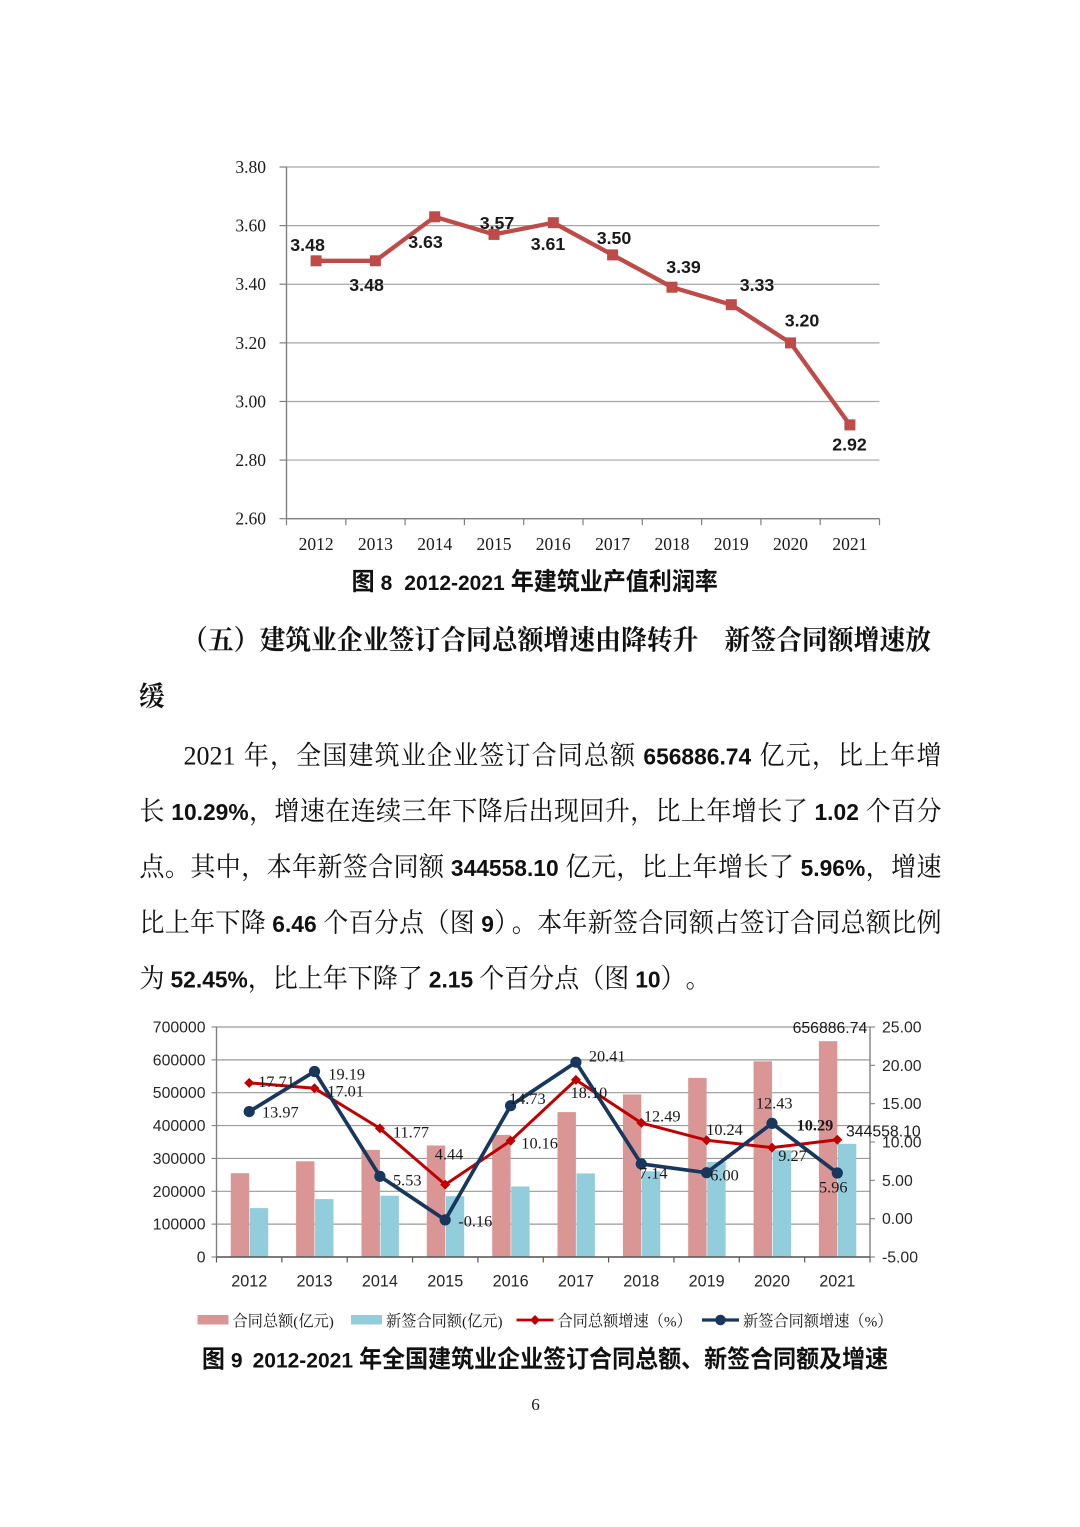 The height and width of the screenshot is (1527, 1080). Describe the element at coordinates (387, 583) in the screenshot. I see `svg-text: 8` at that location.